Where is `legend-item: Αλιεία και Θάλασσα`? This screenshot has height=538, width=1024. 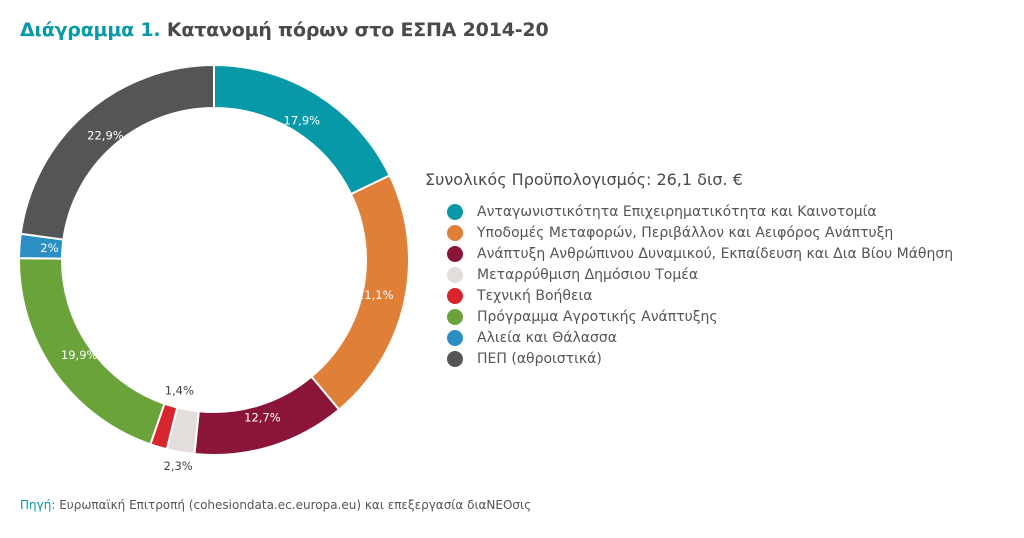 legend-item: Αλιεία και Θάλασσα is located at coordinates (700, 337).